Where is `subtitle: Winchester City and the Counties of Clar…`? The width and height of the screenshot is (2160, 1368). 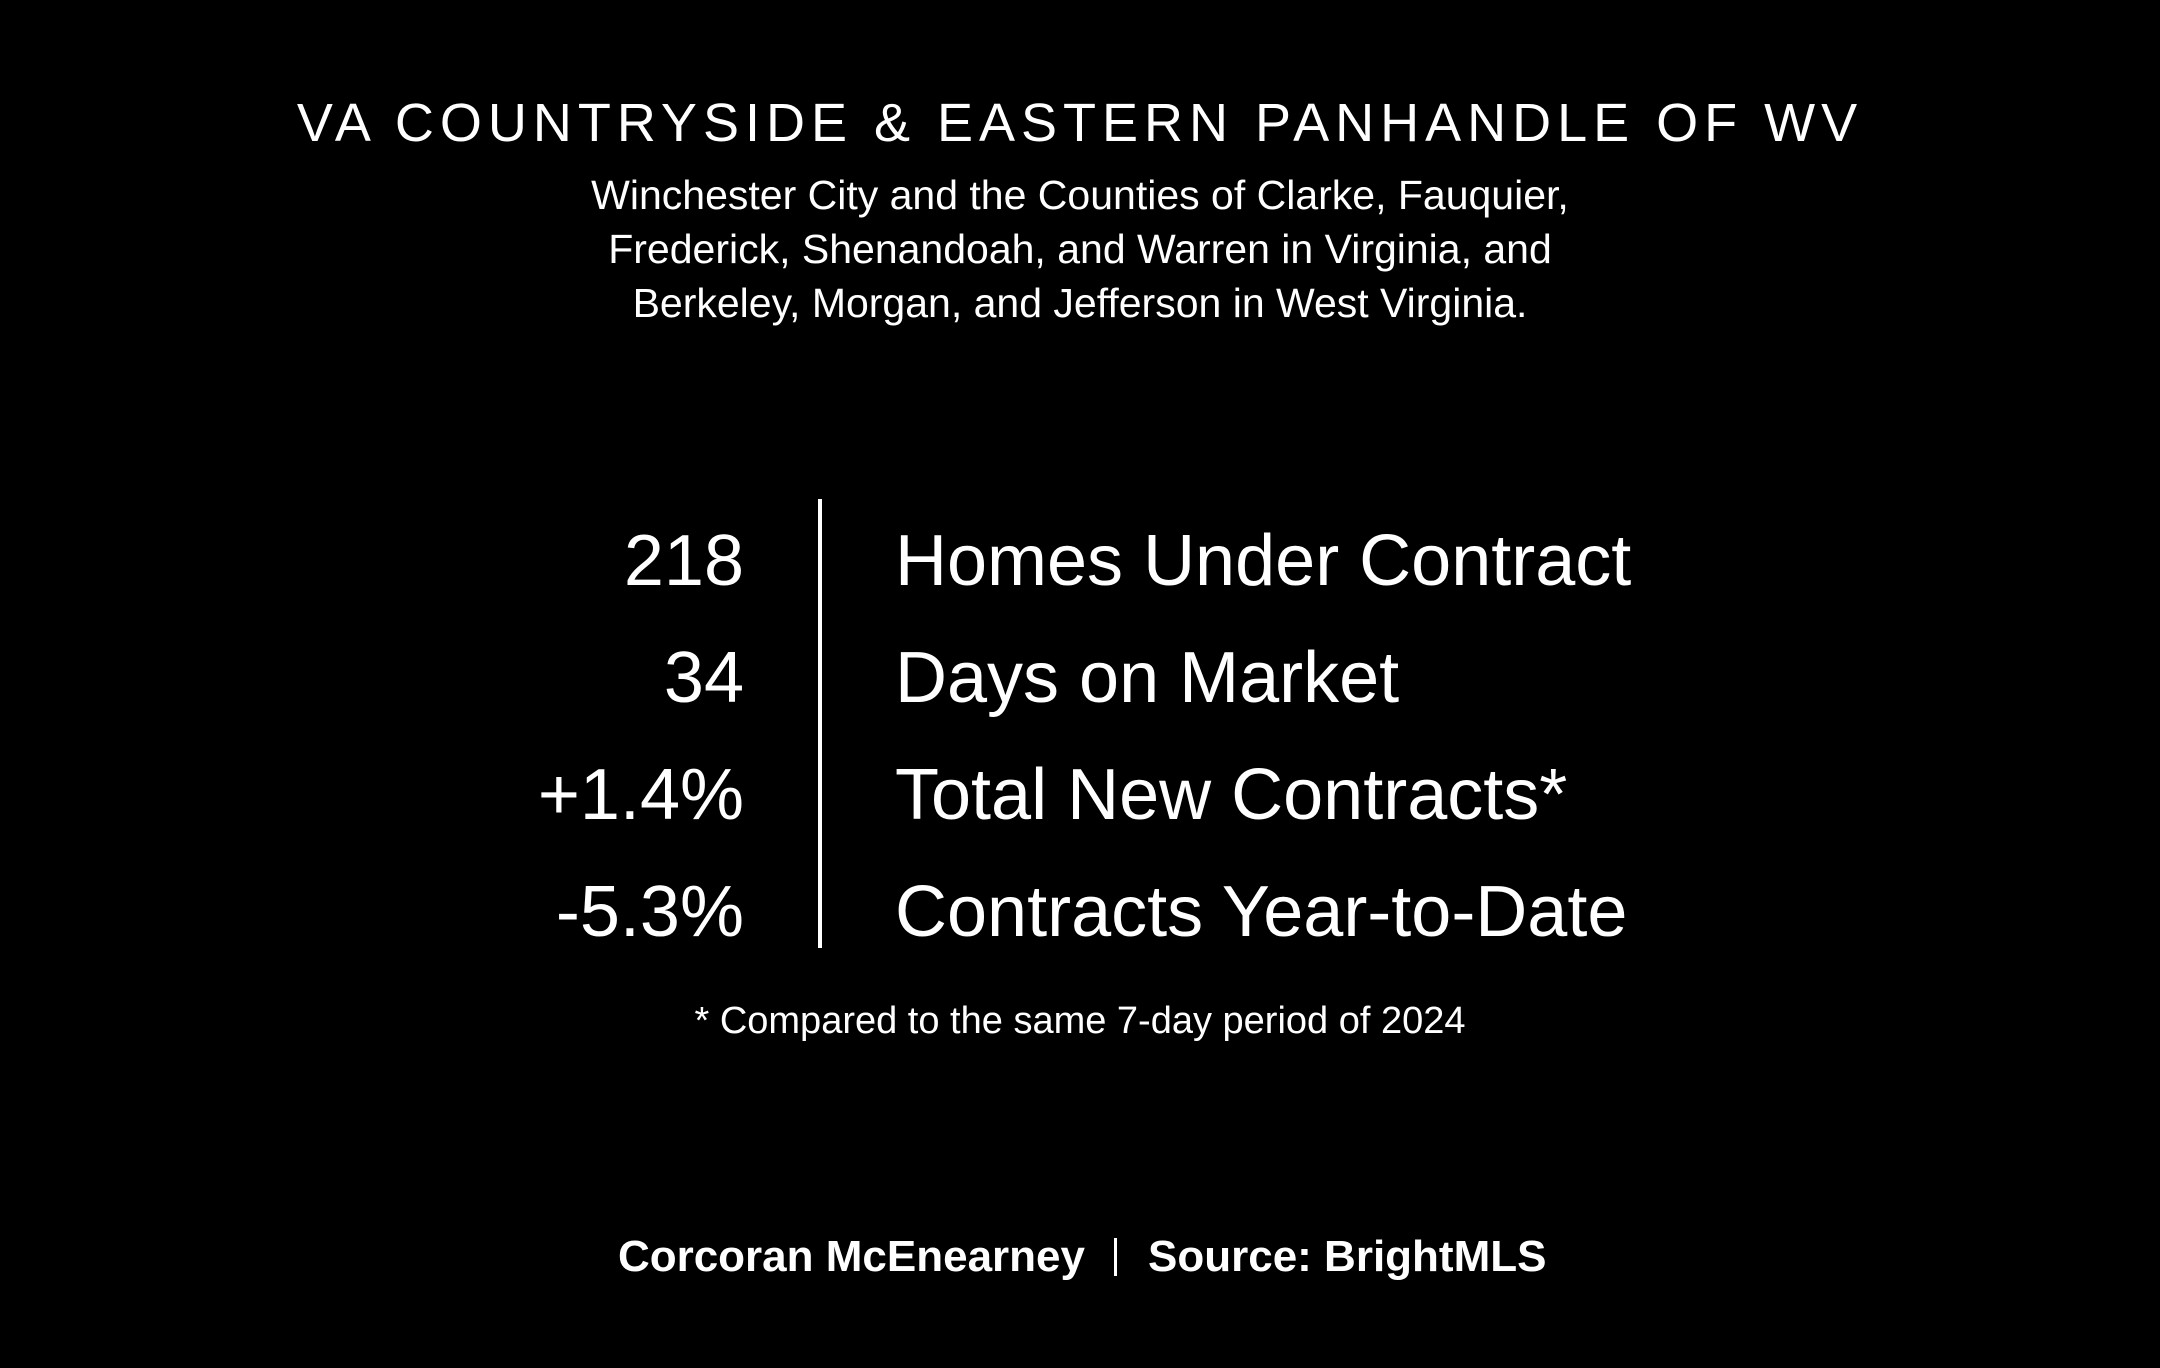 subtitle: Winchester City and the Counties of Clar… is located at coordinates (1080, 249).